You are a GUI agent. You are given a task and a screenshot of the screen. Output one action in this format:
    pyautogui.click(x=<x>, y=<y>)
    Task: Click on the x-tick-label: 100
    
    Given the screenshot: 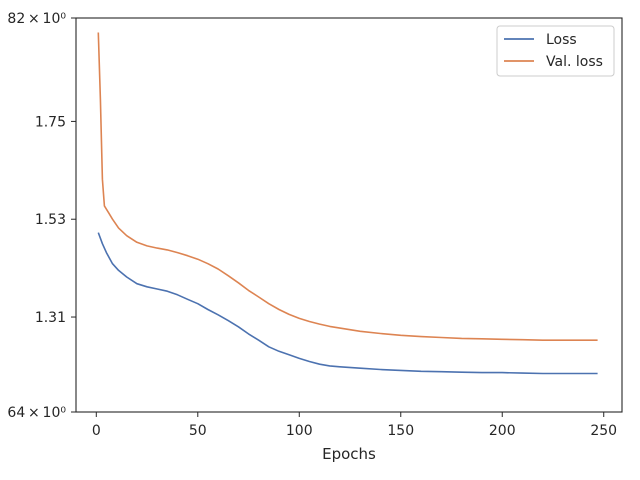 What is the action you would take?
    pyautogui.click(x=299, y=431)
    